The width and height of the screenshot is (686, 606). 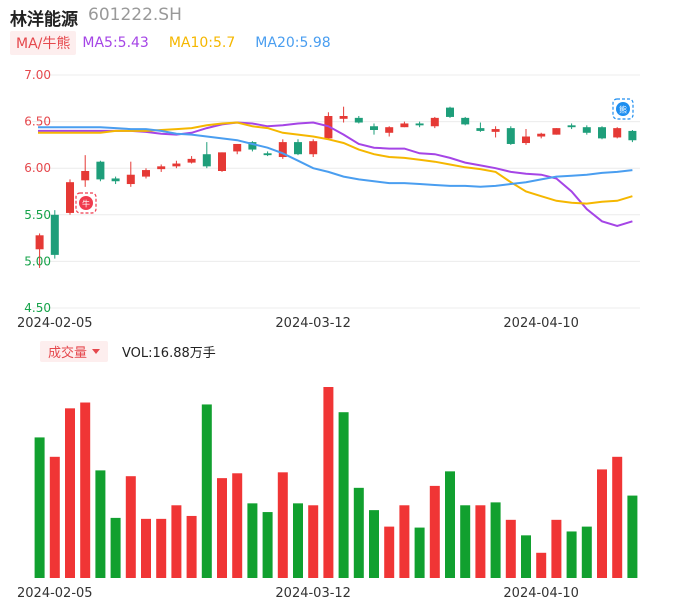 I want to click on ma20-label: MA20:5.98, so click(x=293, y=43).